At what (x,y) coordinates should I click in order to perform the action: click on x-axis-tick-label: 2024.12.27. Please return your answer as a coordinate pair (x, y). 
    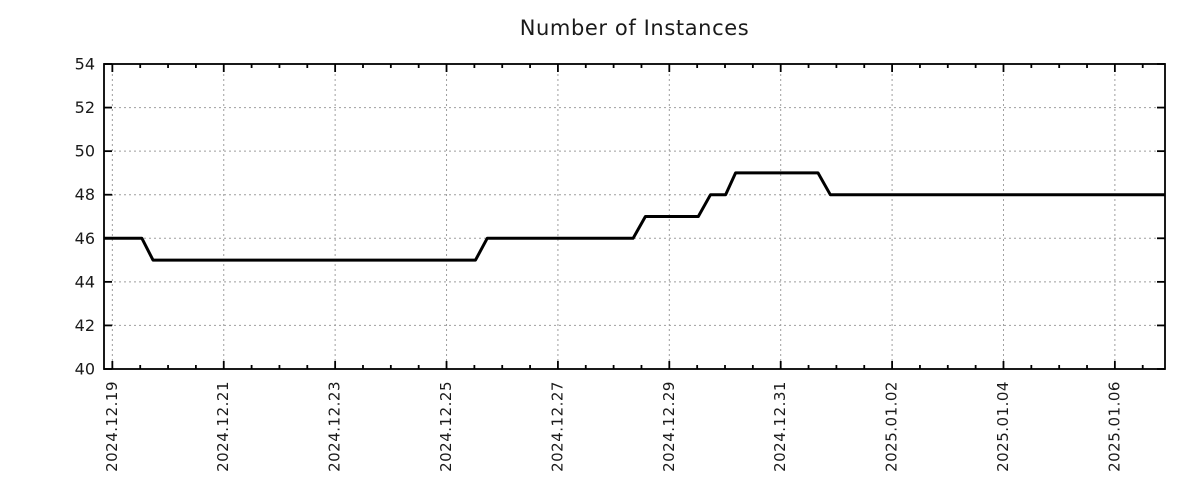
    Looking at the image, I should click on (557, 426).